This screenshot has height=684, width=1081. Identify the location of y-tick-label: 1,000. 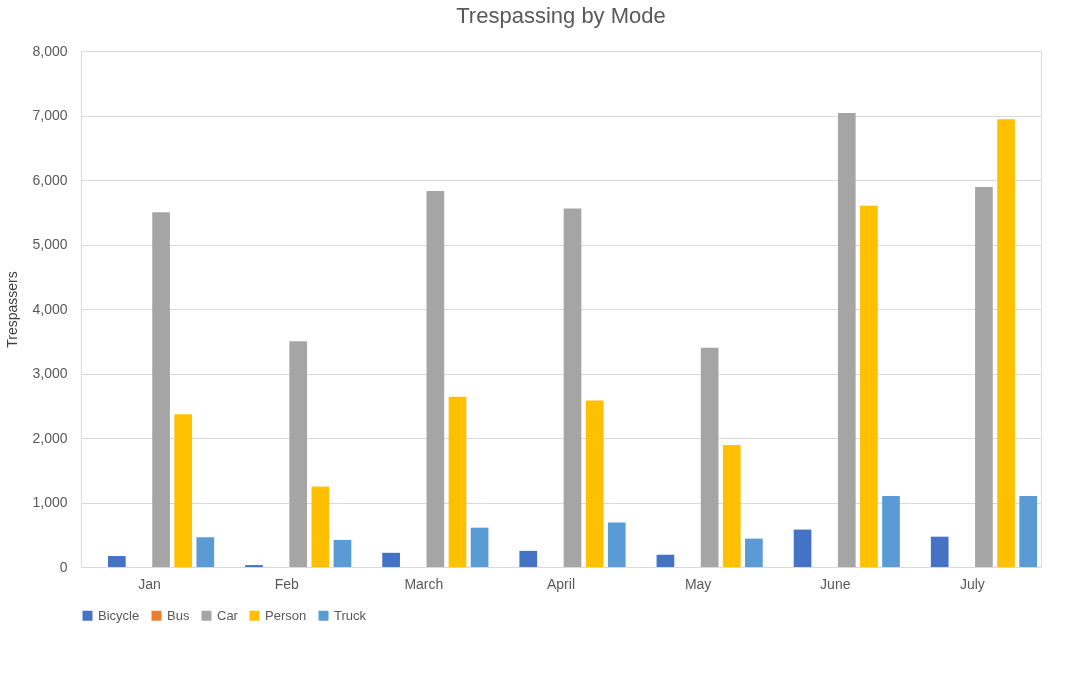
(50, 502).